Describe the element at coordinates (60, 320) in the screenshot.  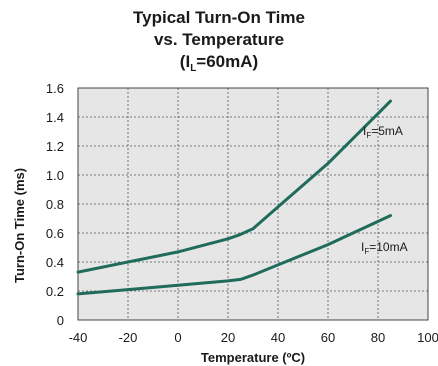
I see `y-tick-label: 0` at that location.